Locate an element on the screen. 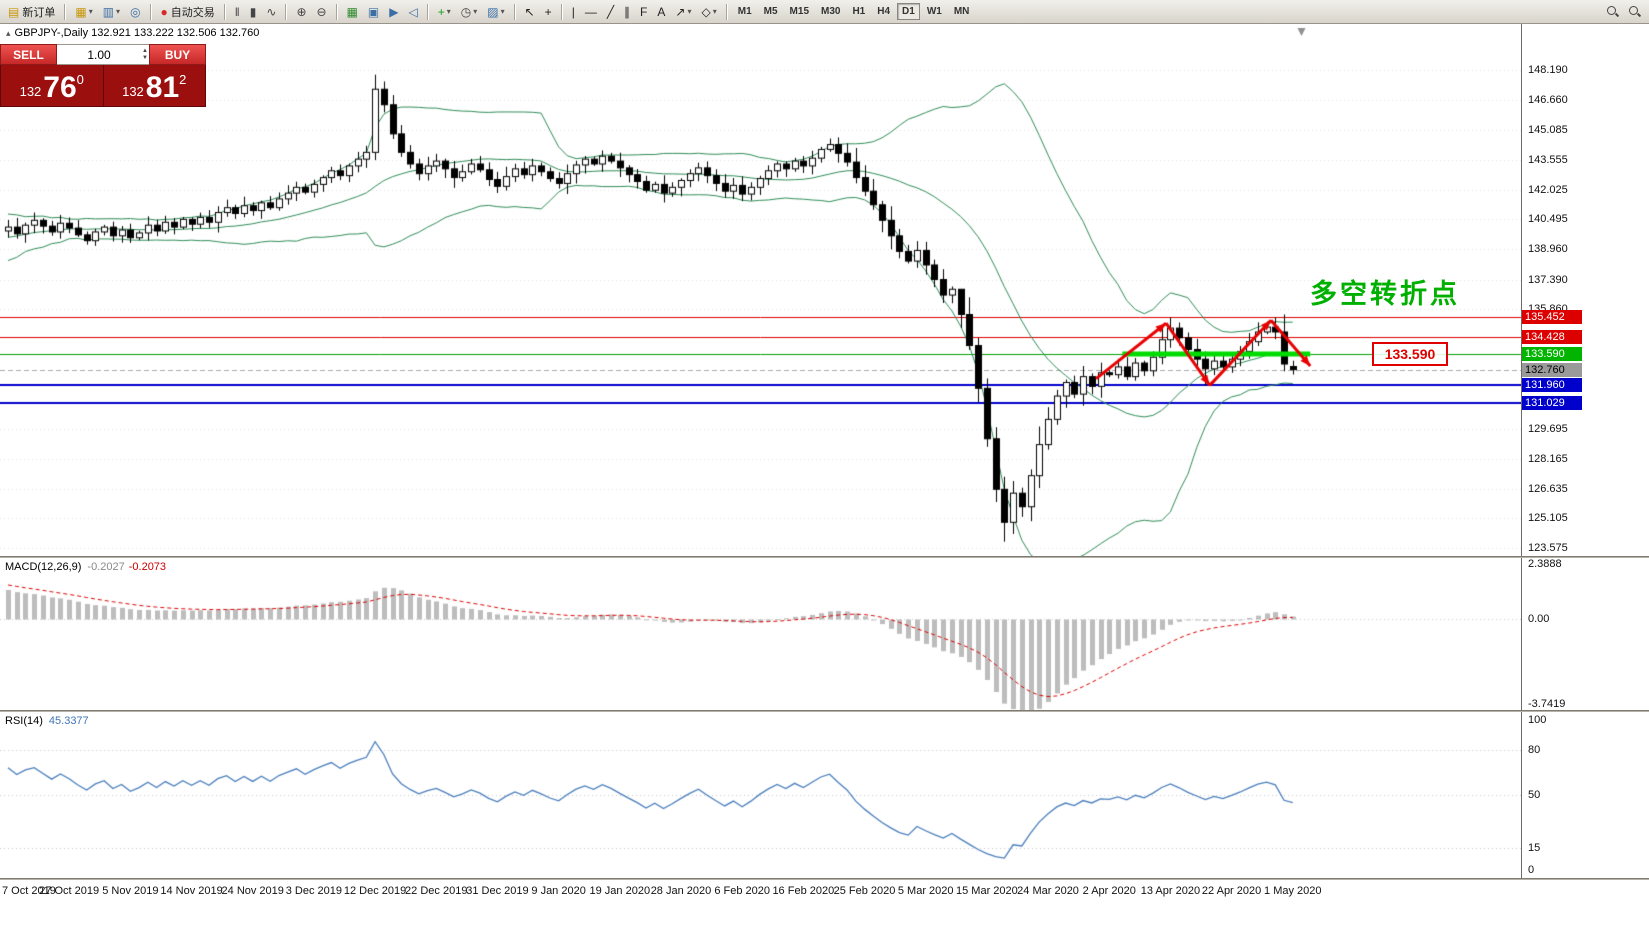  timeframe-h1-button: H1 is located at coordinates (859, 11).